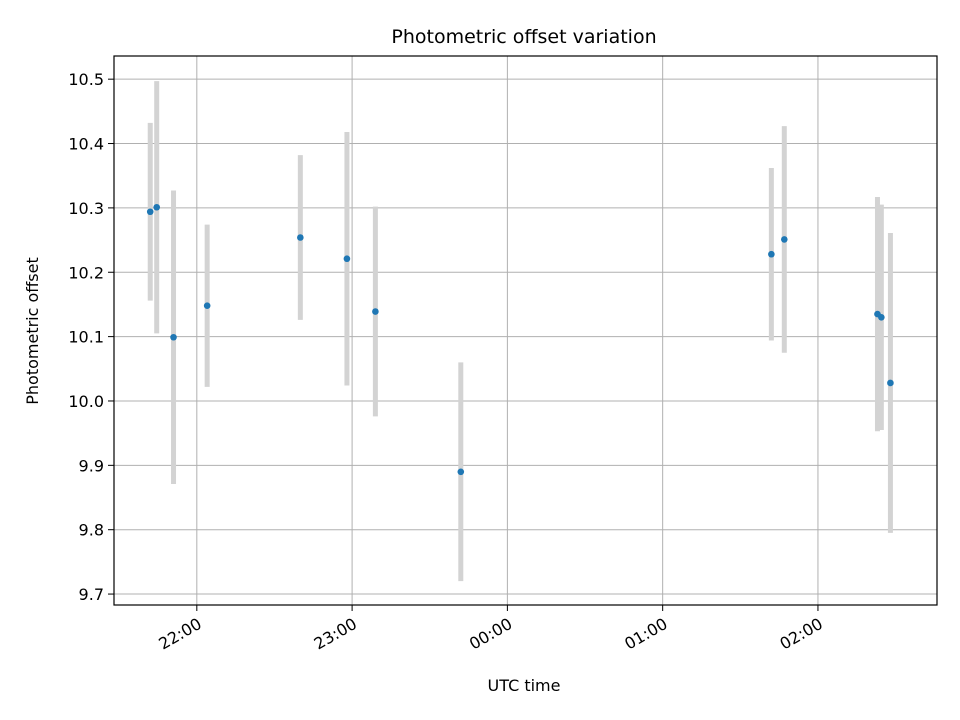 This screenshot has height=720, width=960. I want to click on y-axis-ticks: 9.7 9.8 9.9 10.0 10.1 10.2 10.3 10.4 10.5, so click(91, 337).